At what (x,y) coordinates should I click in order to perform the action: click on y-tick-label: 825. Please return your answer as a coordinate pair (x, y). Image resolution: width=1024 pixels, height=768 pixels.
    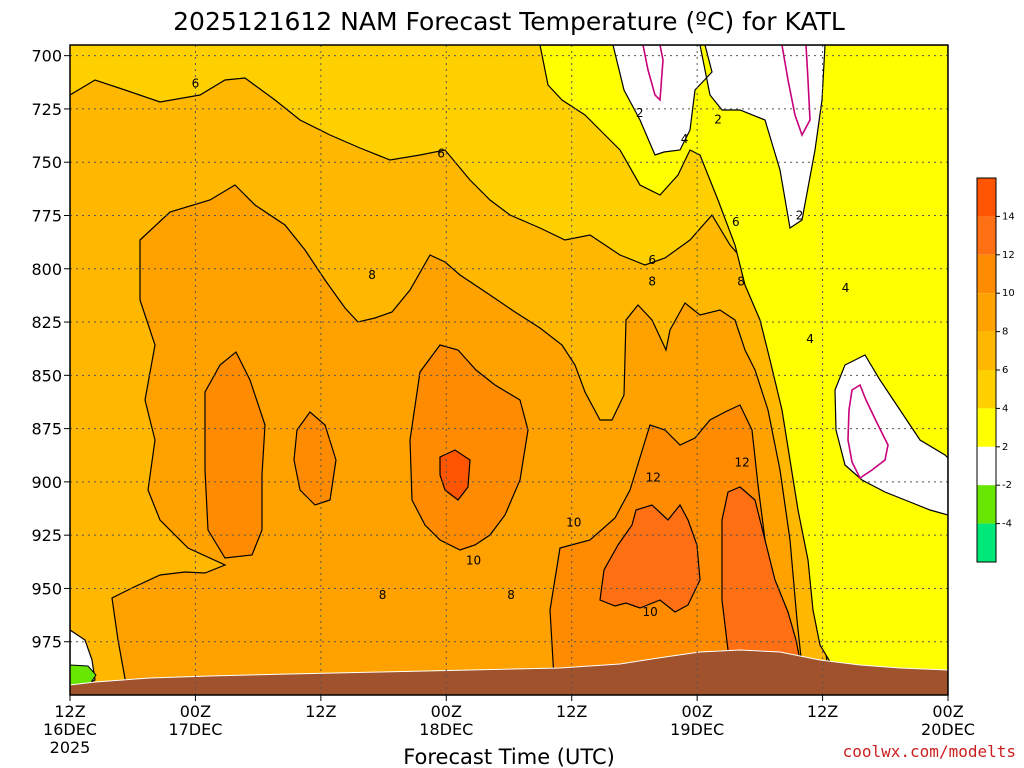
    Looking at the image, I should click on (46, 322).